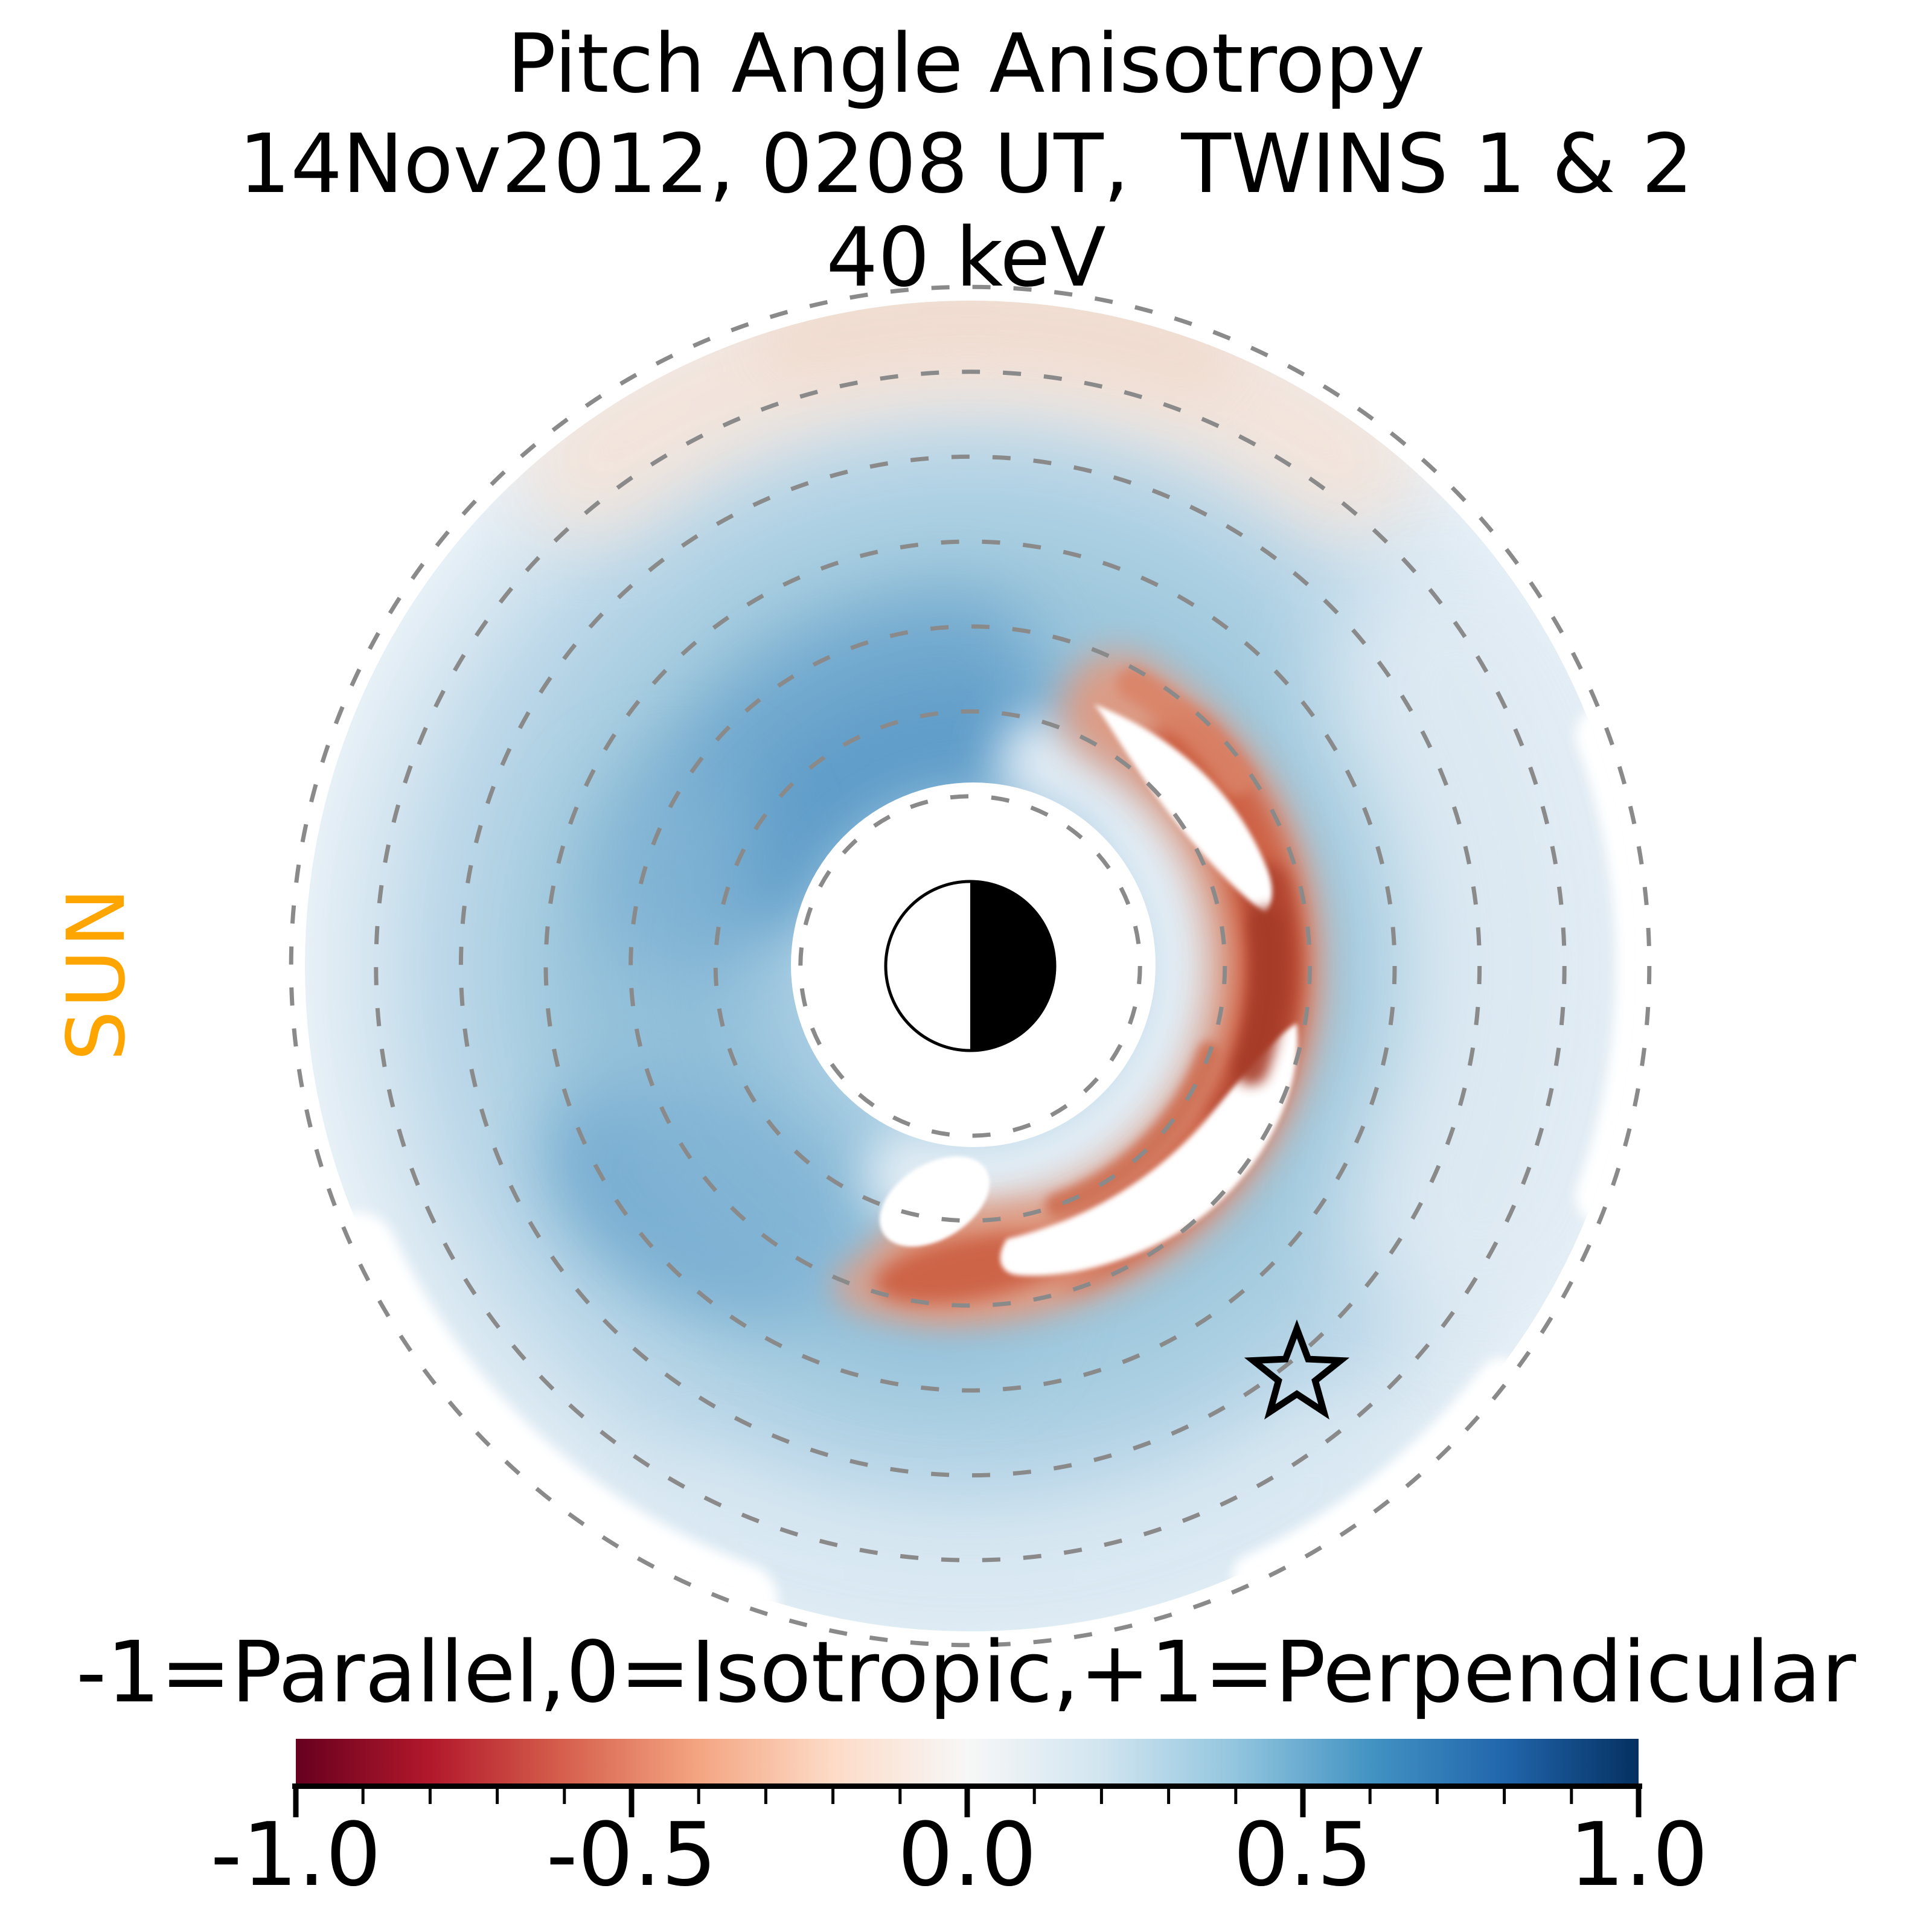 This screenshot has height=1932, width=1932. Describe the element at coordinates (1183, 808) in the screenshot. I see `white-data-gap-upper` at that location.